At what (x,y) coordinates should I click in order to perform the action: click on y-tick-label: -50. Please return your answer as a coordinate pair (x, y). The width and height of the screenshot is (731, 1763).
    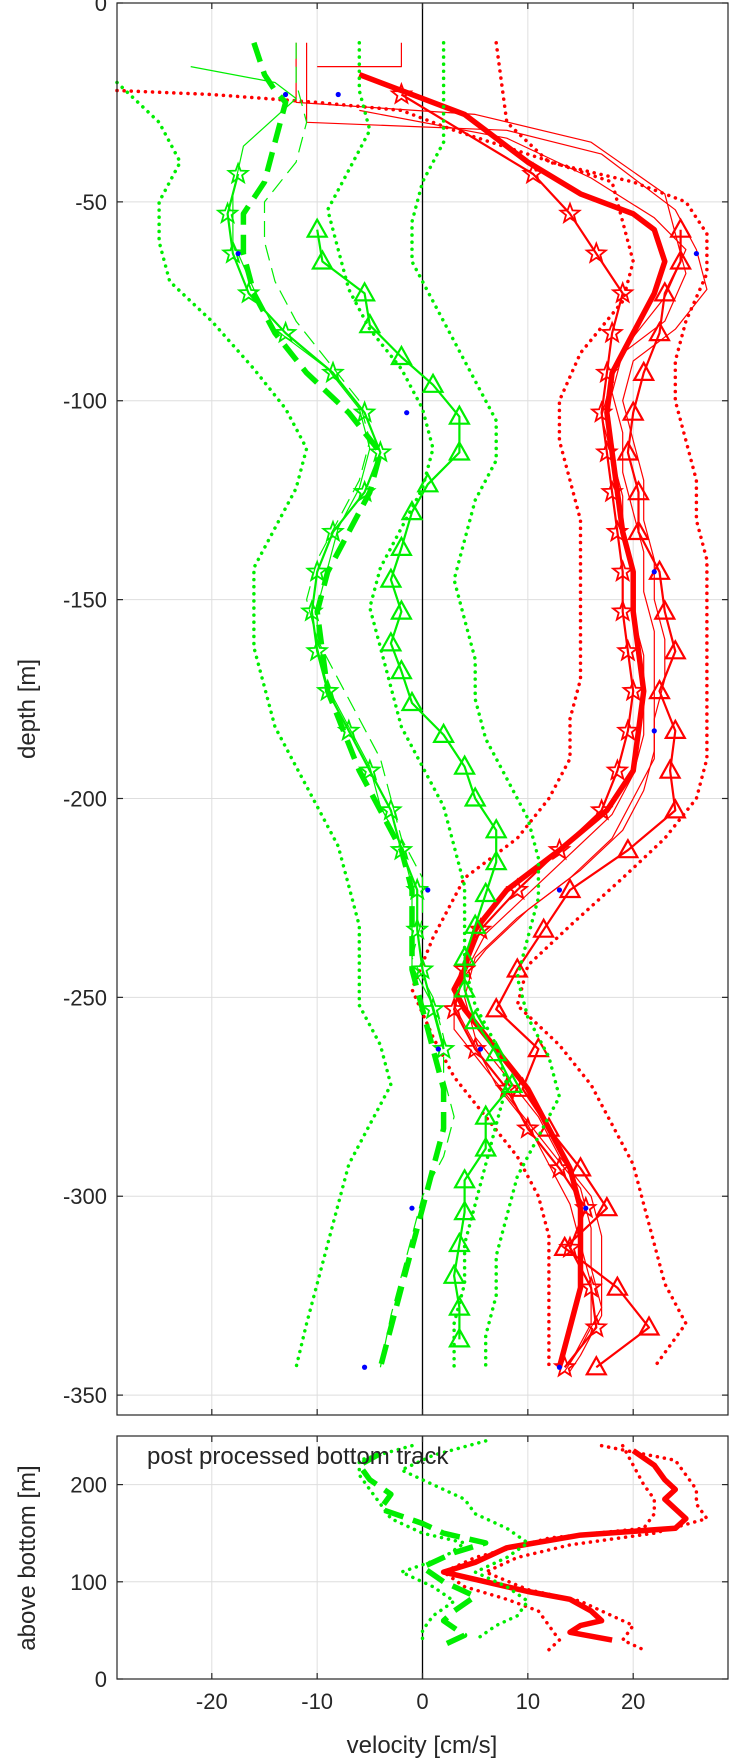
    Looking at the image, I should click on (91, 202).